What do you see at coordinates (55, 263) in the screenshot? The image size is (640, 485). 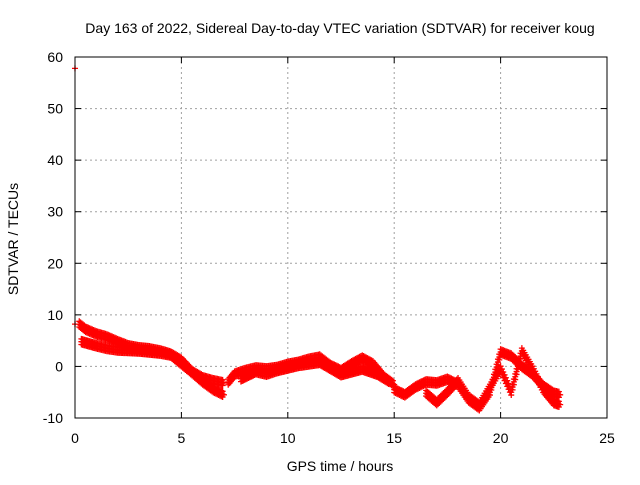 I see `y-tick-label: 20` at bounding box center [55, 263].